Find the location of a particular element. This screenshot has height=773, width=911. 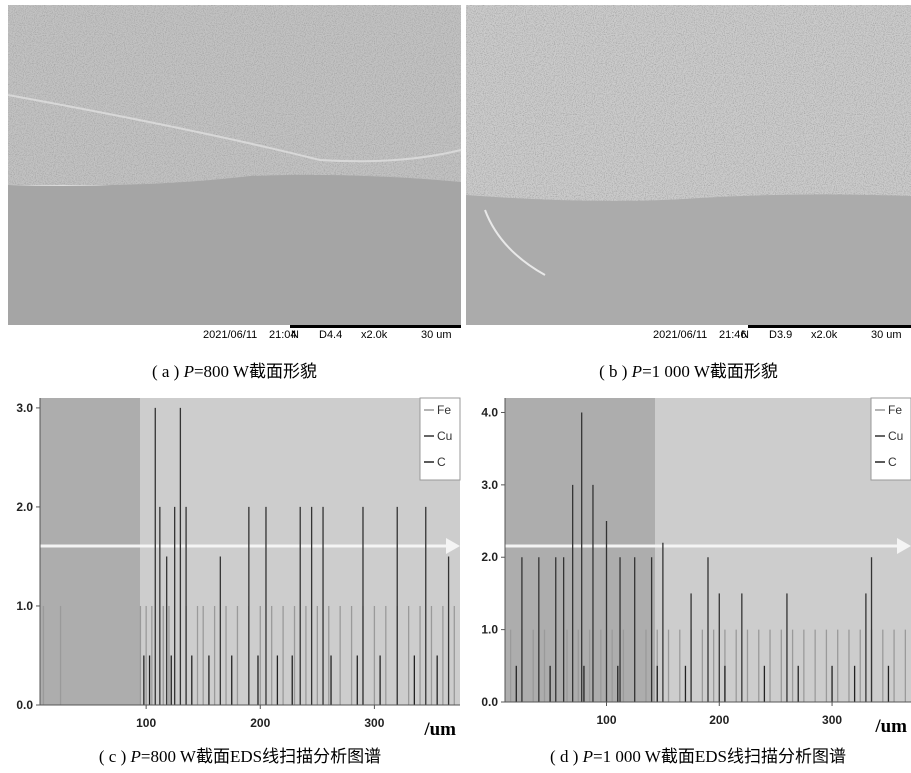

image-meta: 21:04 is located at coordinates (283, 335).